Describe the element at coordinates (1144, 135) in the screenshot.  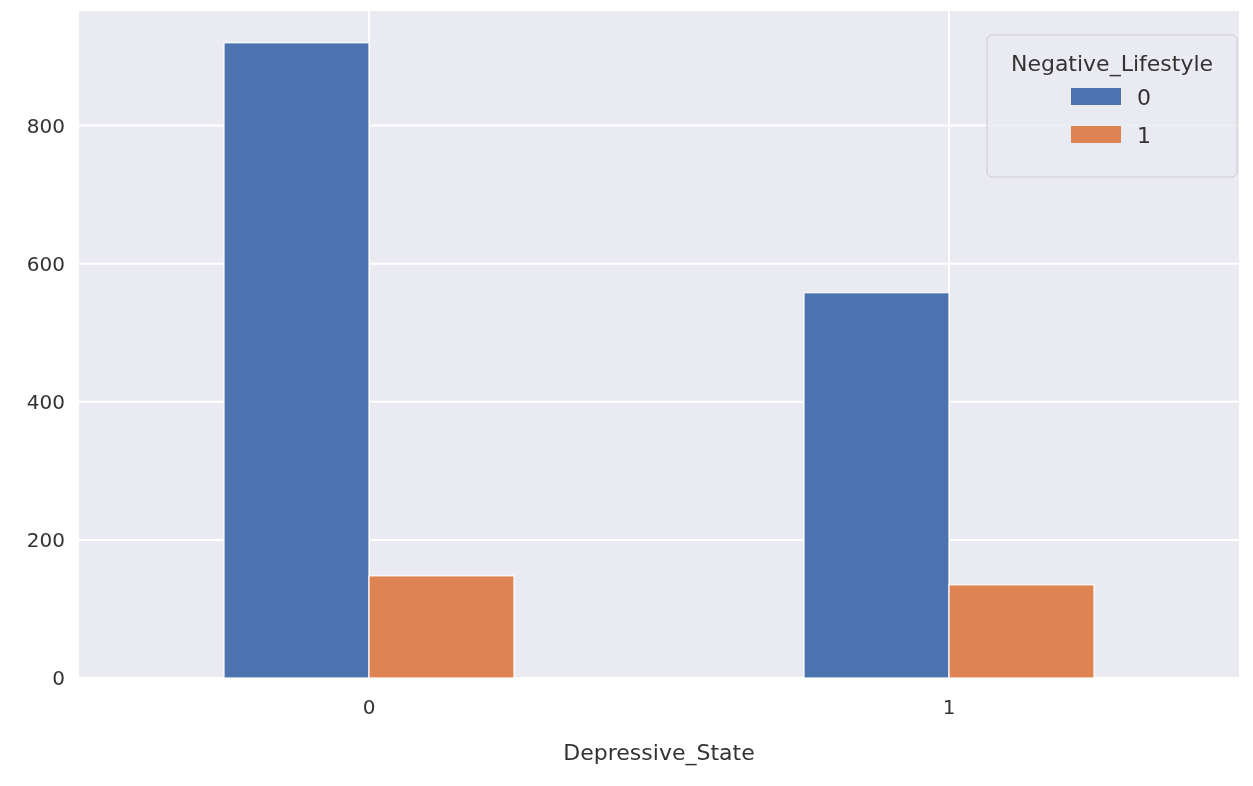
I see `legend-label: 1` at that location.